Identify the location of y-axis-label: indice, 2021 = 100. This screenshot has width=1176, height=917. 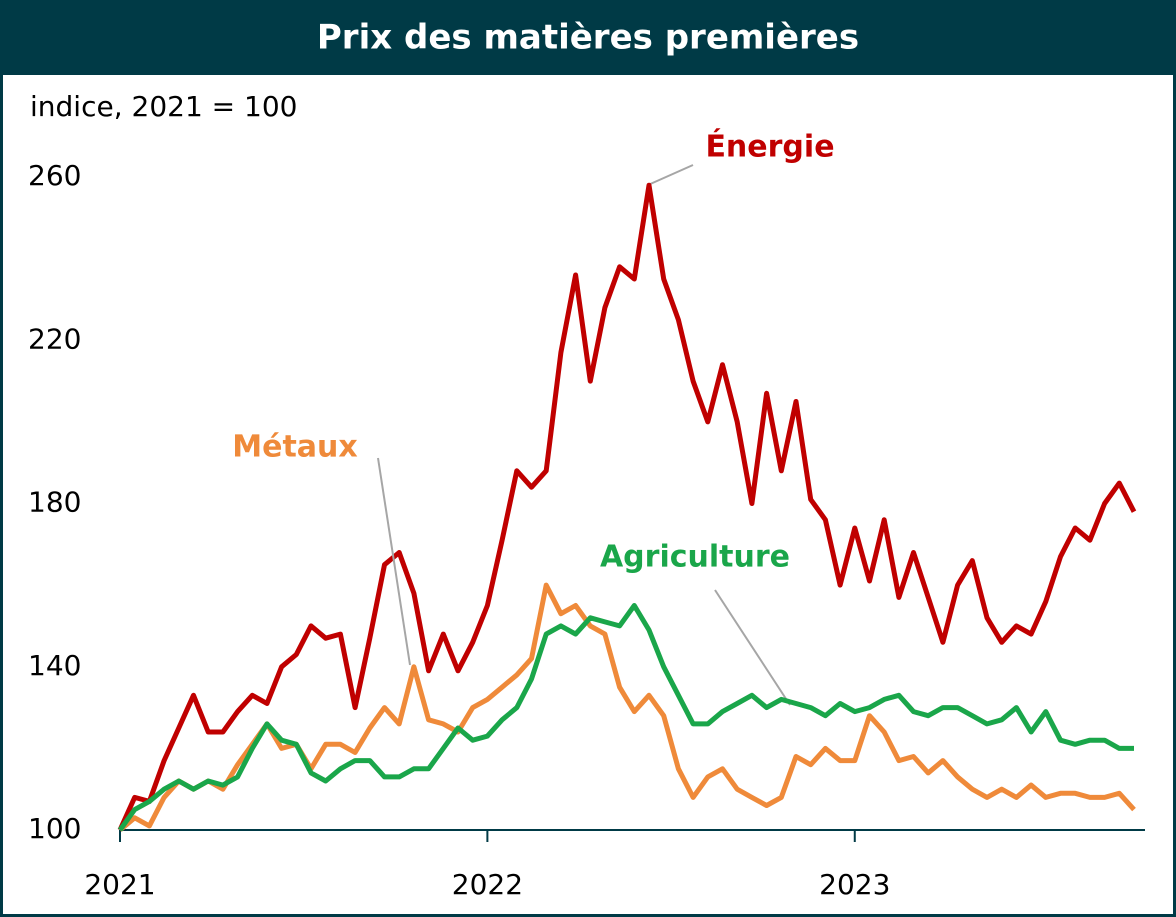
(163, 106).